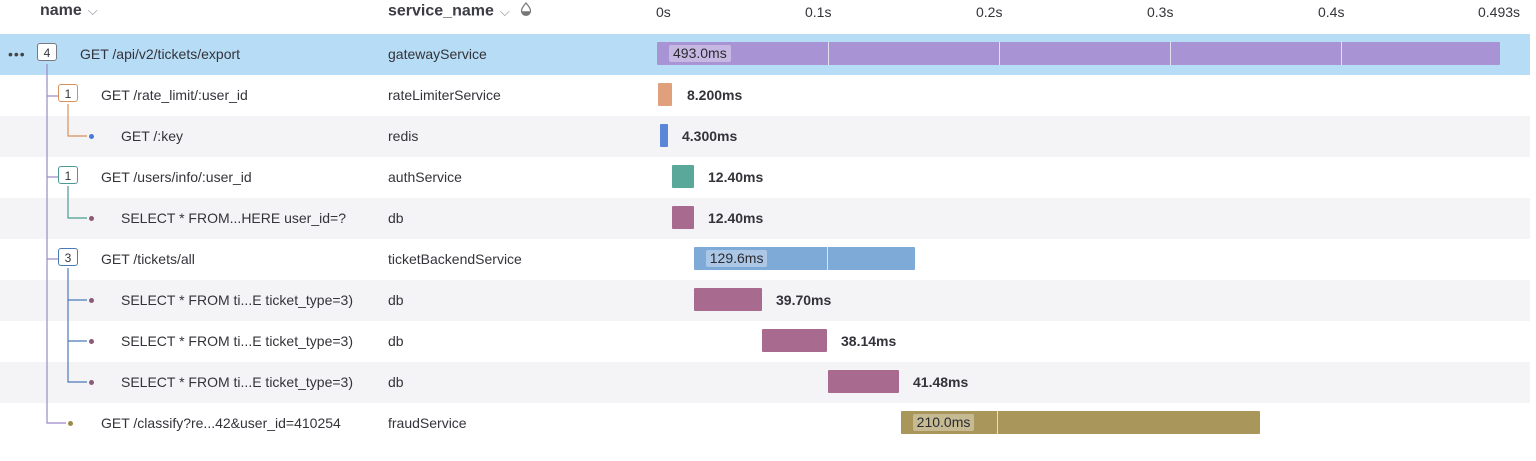 Image resolution: width=1536 pixels, height=461 pixels. What do you see at coordinates (69, 10) in the screenshot?
I see `name-column-header: name ⌵` at bounding box center [69, 10].